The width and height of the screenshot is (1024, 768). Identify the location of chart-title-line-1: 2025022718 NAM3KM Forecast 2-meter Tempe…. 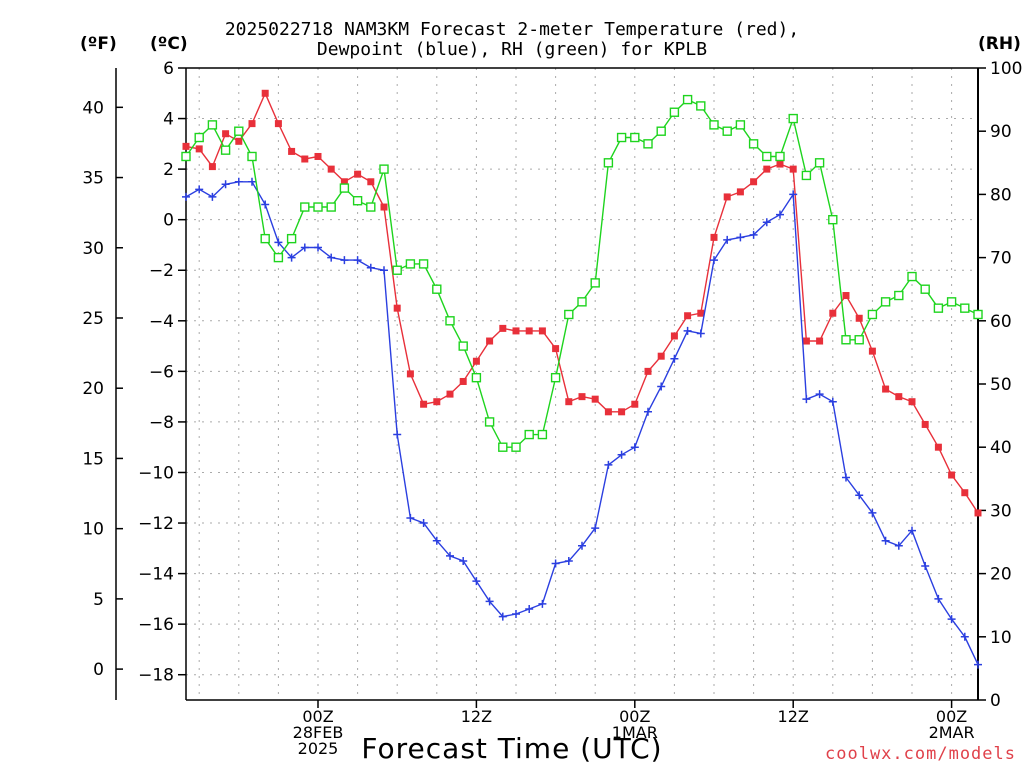
(512, 29).